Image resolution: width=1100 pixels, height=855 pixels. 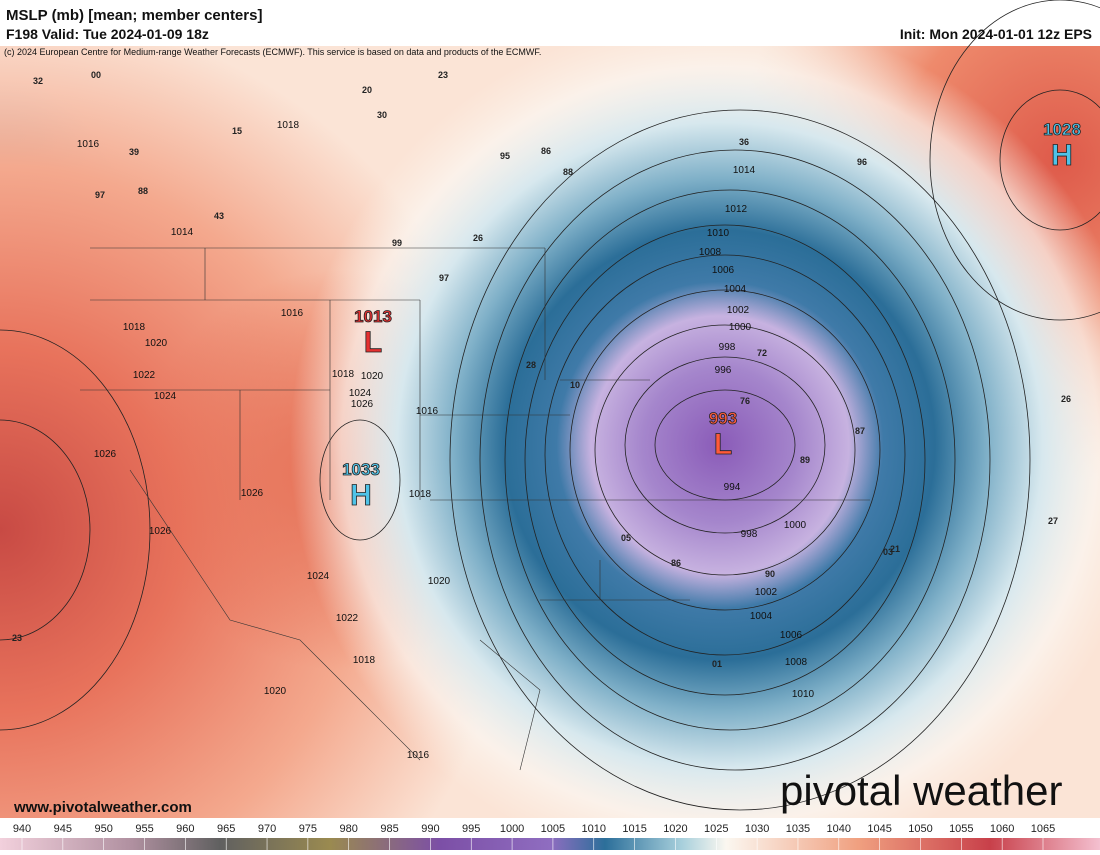 What do you see at coordinates (626, 538) in the screenshot?
I see `member-center: 05` at bounding box center [626, 538].